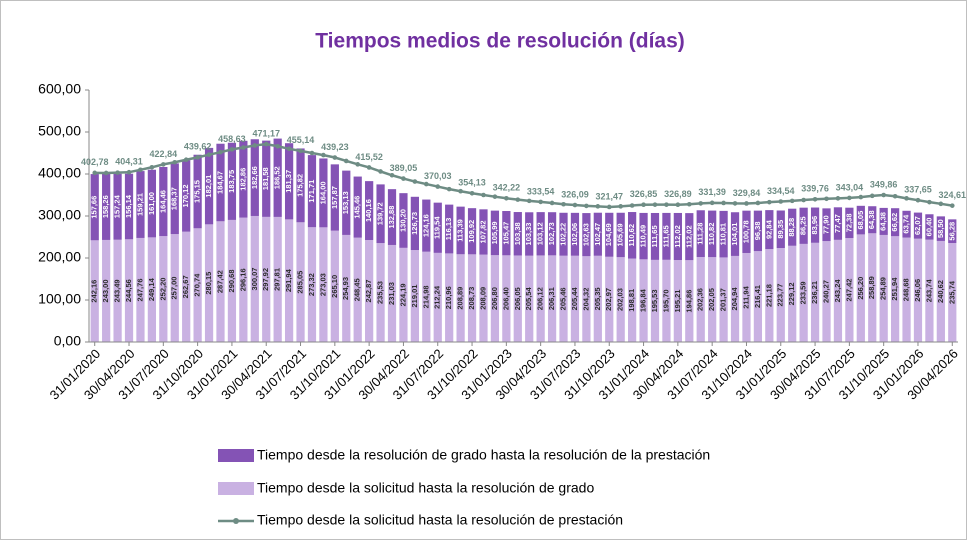 The height and width of the screenshot is (540, 967). What do you see at coordinates (494, 298) in the screenshot?
I see `bar-value-label: 206,80` at bounding box center [494, 298].